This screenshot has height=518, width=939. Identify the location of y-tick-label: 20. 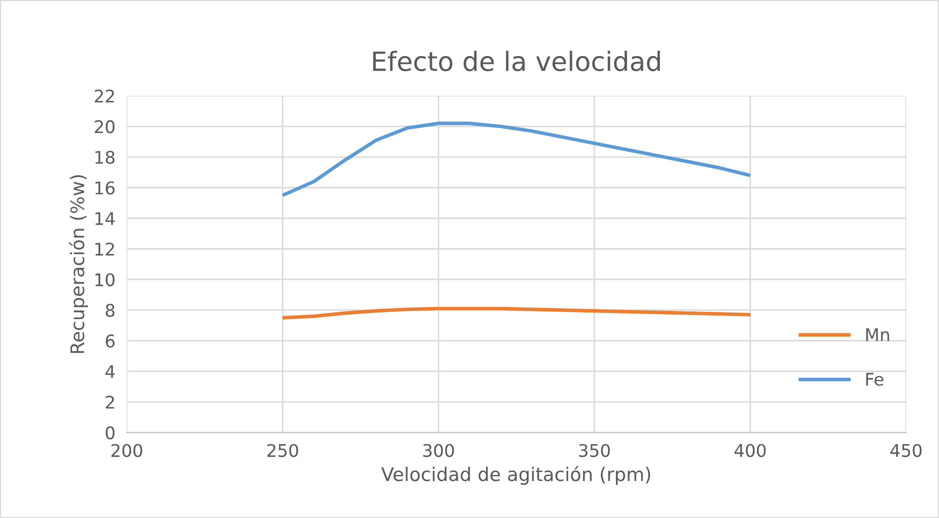
(104, 127).